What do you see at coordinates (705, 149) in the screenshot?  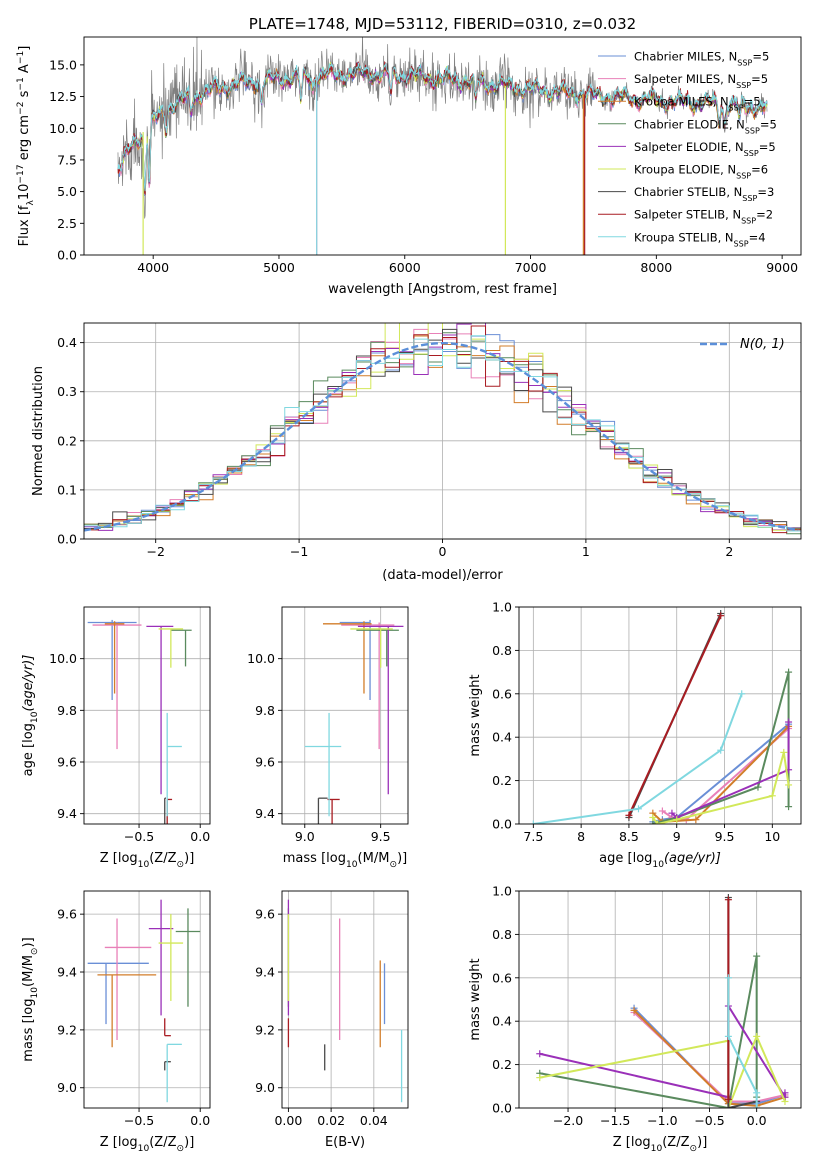 I see `legend-item: Salpeter ELODIE, NSSP=5` at bounding box center [705, 149].